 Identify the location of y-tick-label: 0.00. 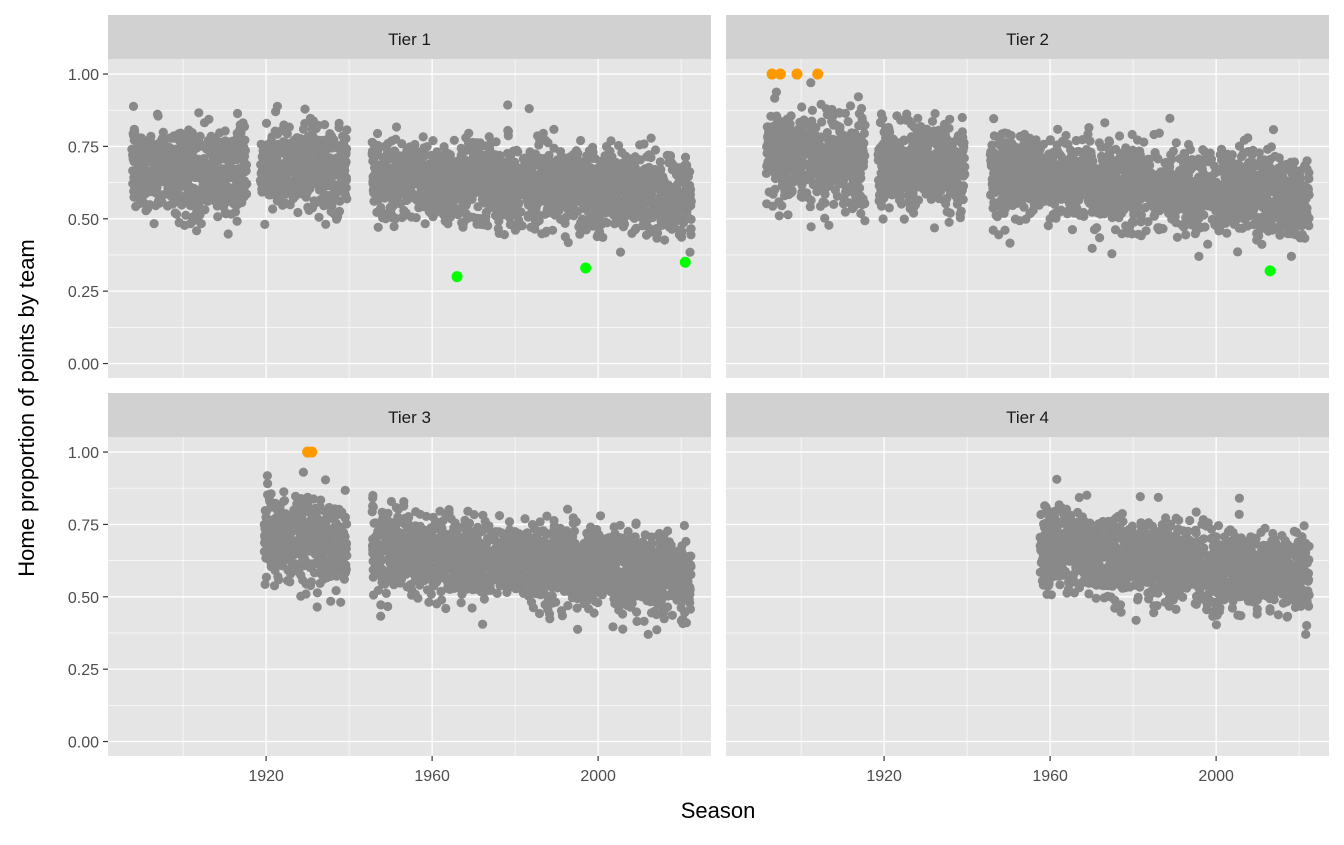
(83, 365).